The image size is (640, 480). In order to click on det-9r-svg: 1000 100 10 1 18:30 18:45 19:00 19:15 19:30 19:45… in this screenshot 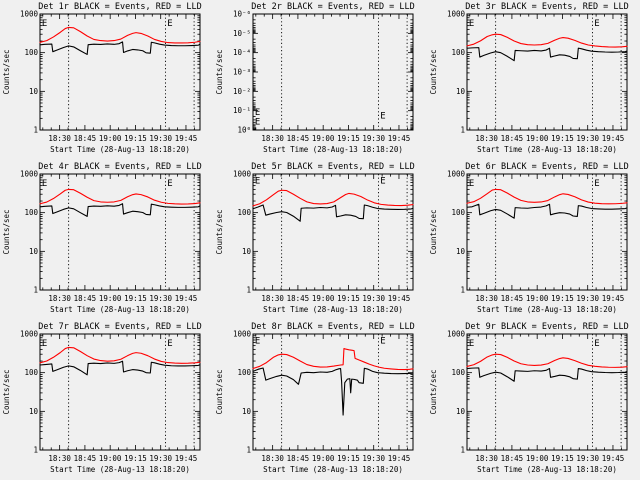, I will do `click(529, 398)`.